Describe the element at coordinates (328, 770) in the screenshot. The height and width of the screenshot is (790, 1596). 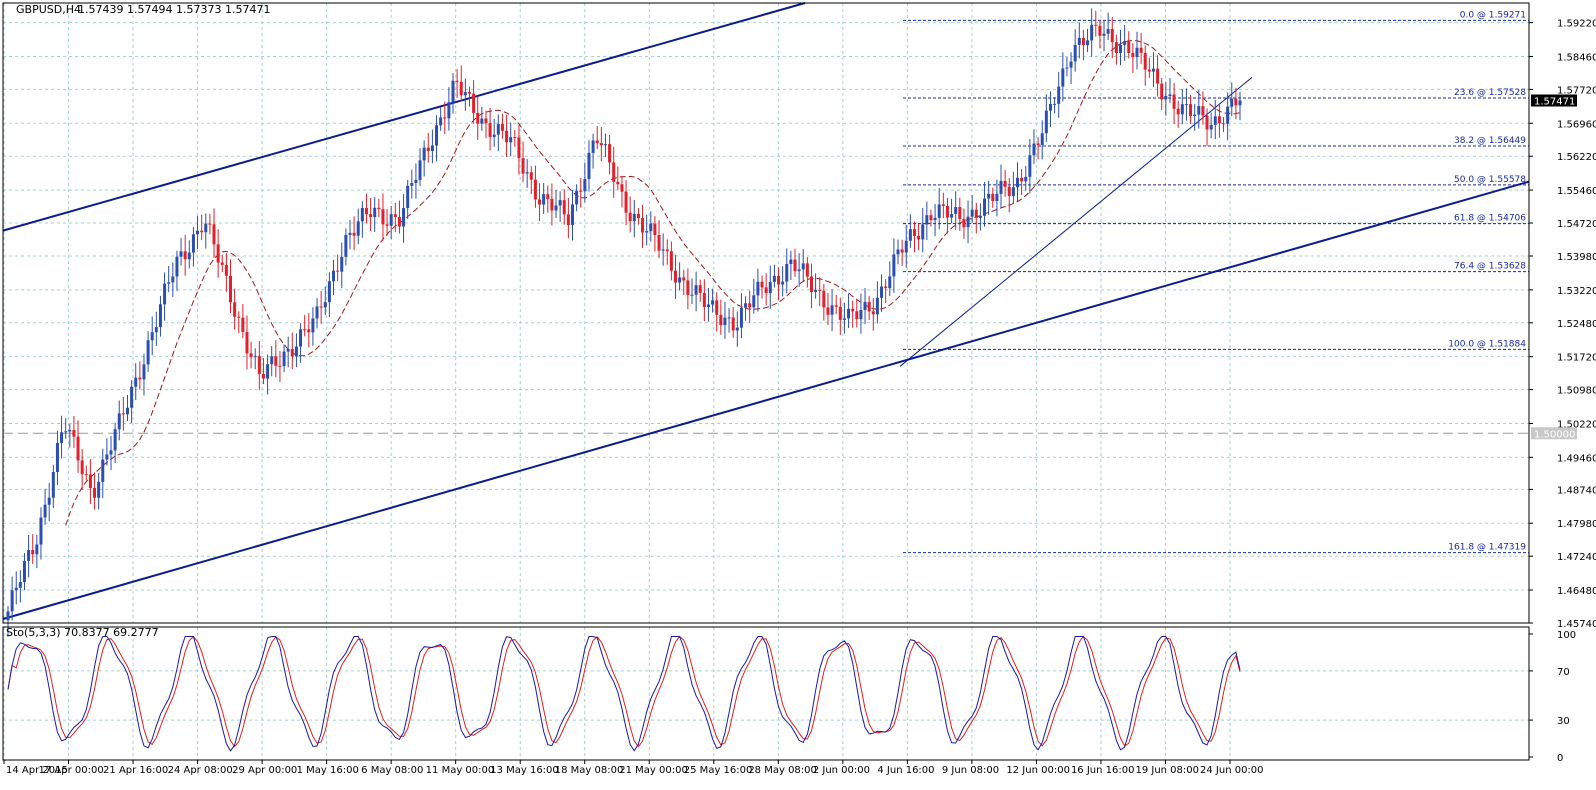
I see `time-label: 1 May 16:00` at that location.